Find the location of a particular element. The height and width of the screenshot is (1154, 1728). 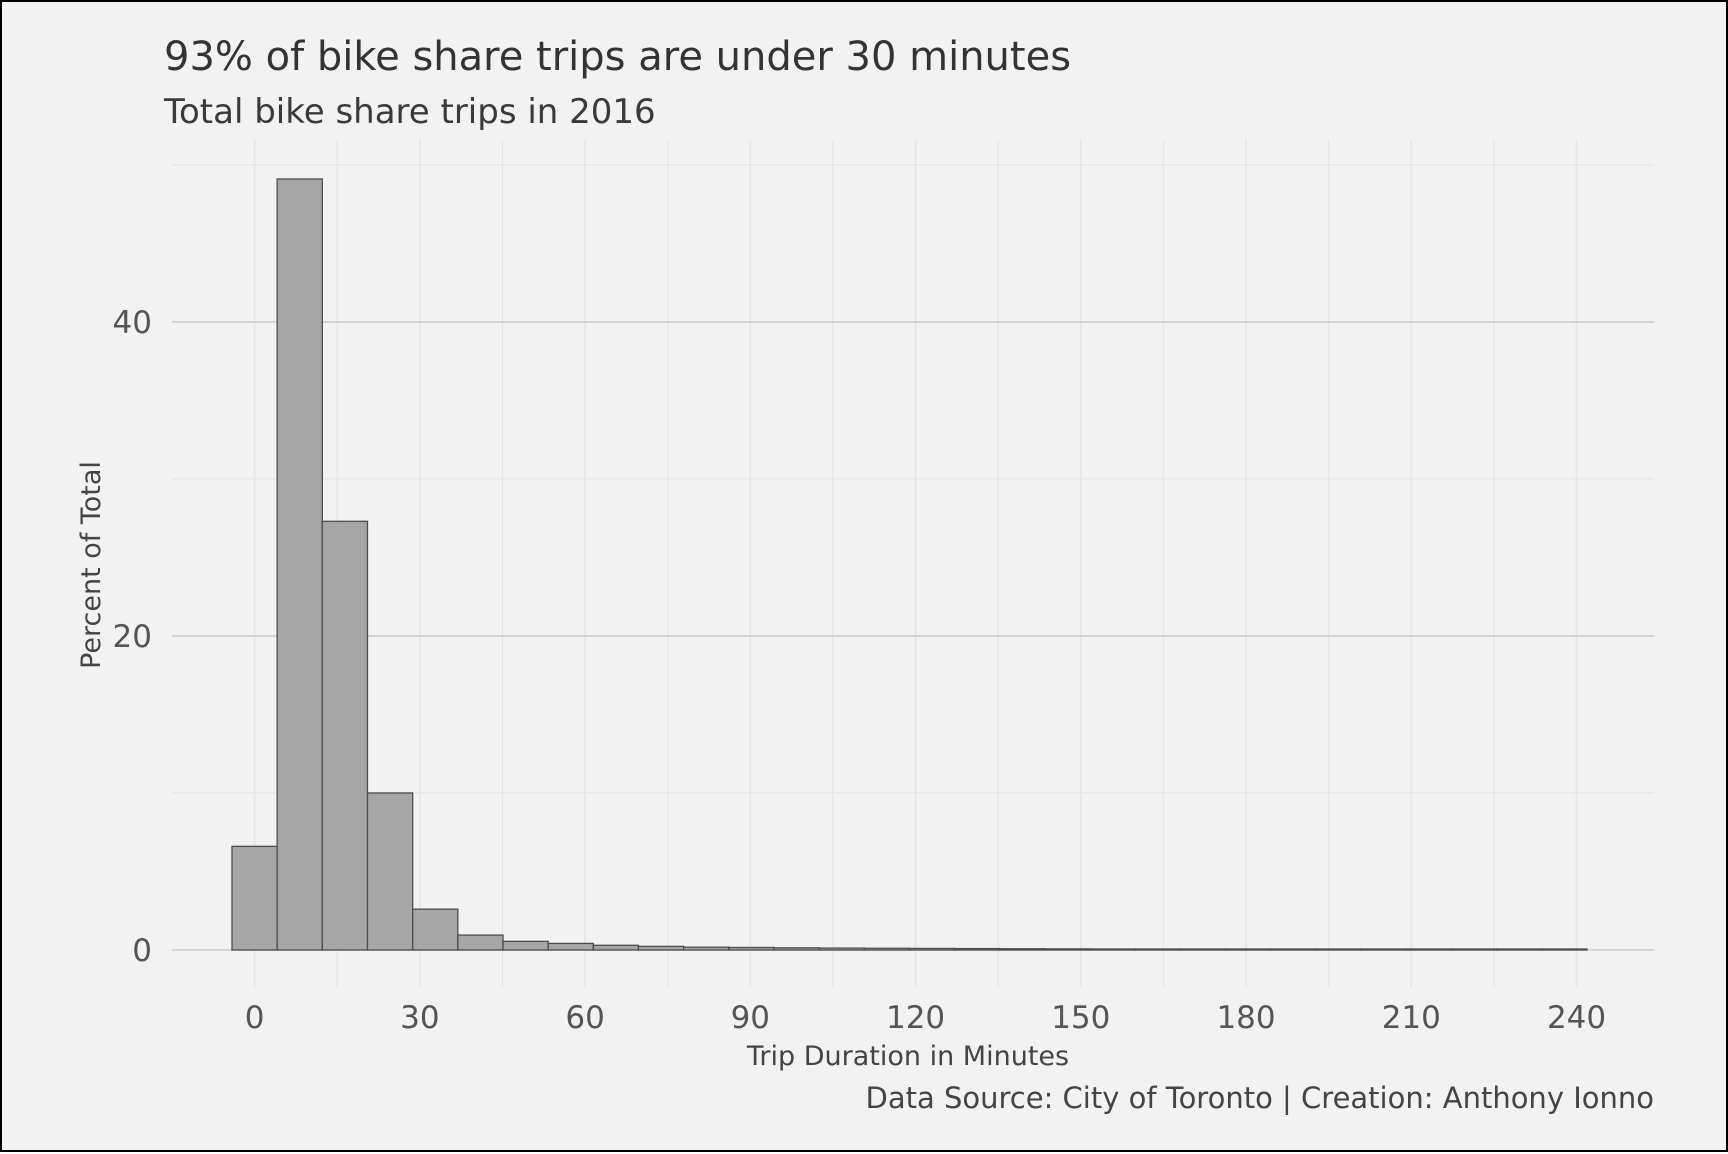

x-tick-label: 90 is located at coordinates (750, 1018).